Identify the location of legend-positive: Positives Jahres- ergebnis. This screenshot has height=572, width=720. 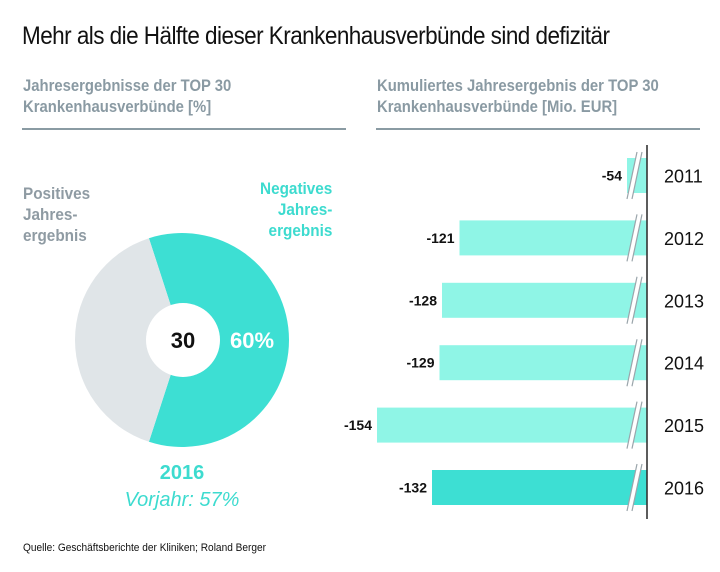
(56, 214).